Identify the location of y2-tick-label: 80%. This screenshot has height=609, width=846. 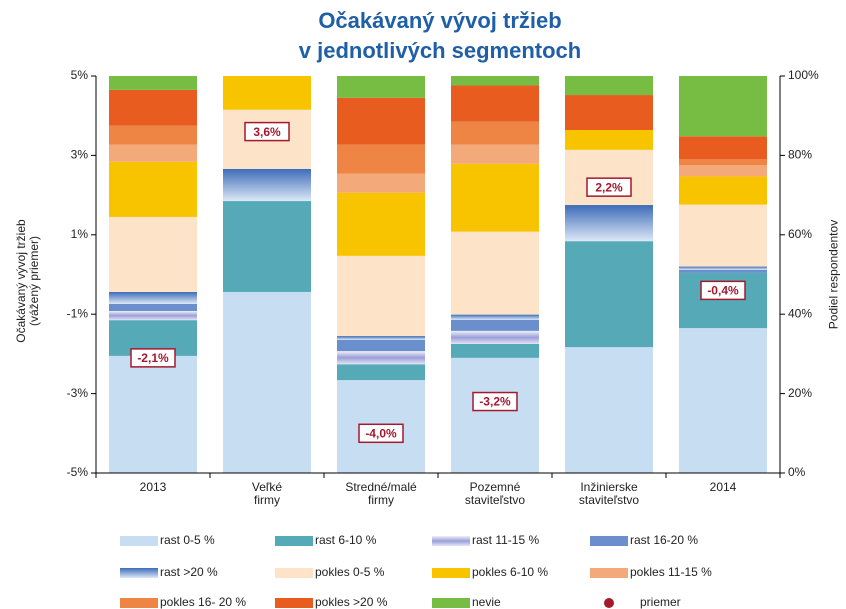
(800, 155).